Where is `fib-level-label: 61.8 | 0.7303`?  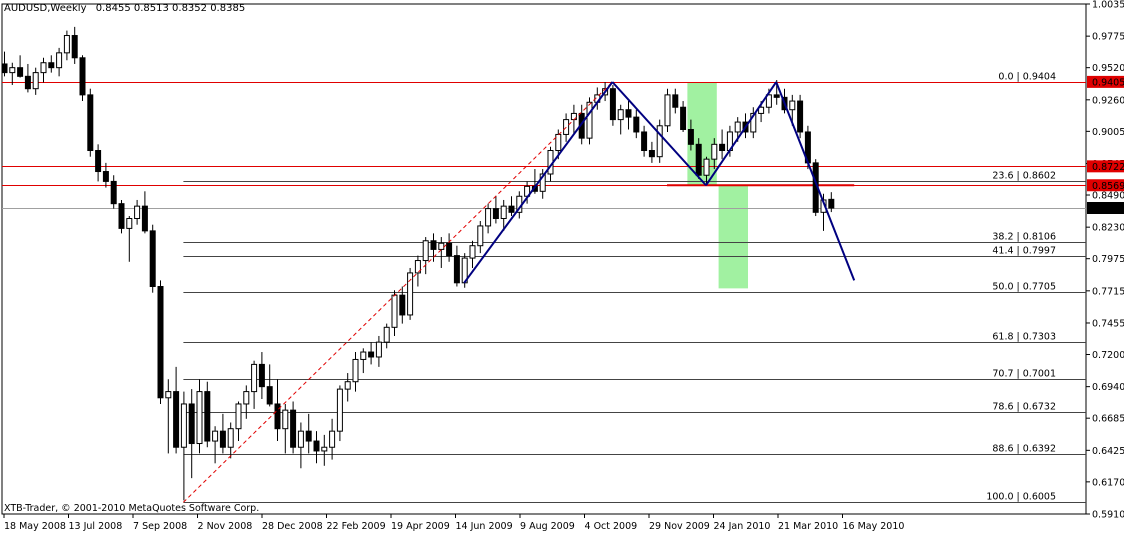
fib-level-label: 61.8 | 0.7303 is located at coordinates (1024, 337).